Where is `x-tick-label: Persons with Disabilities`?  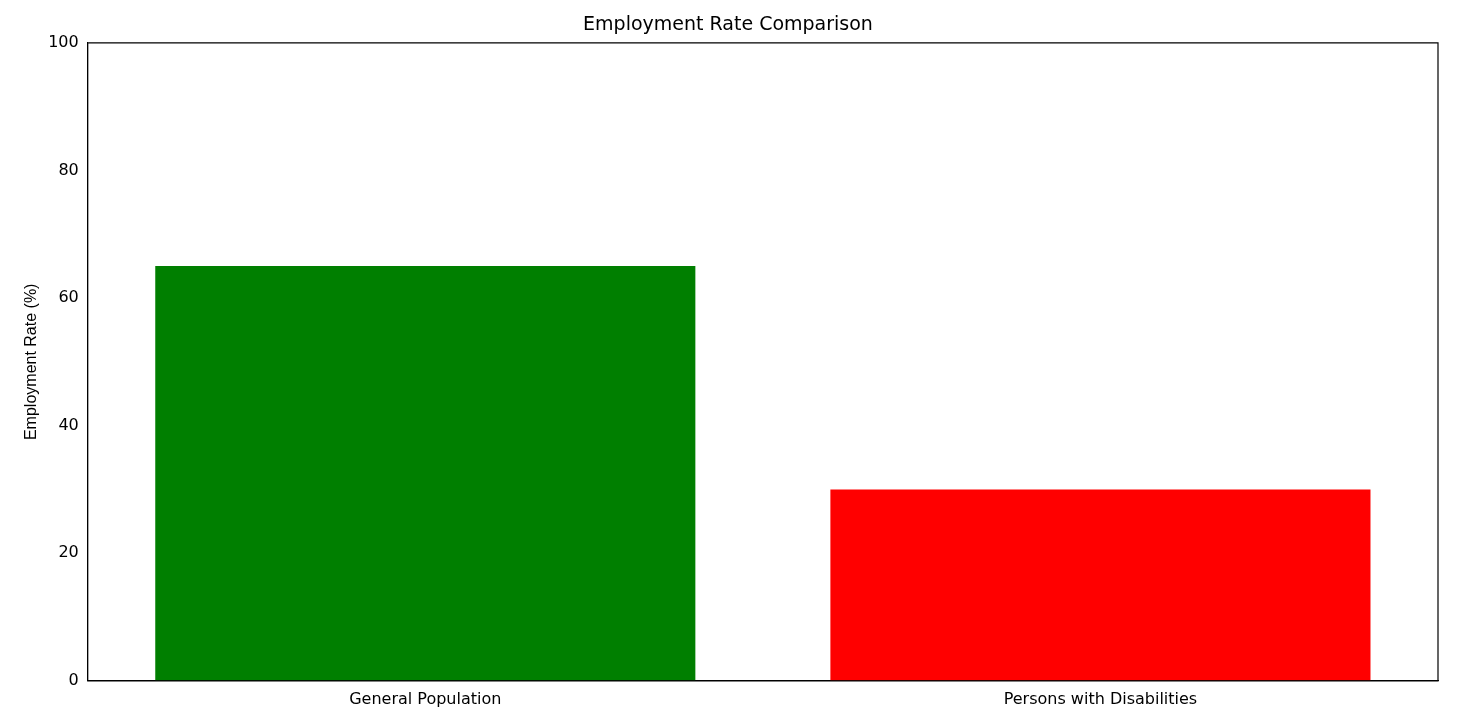
x-tick-label: Persons with Disabilities is located at coordinates (1100, 698).